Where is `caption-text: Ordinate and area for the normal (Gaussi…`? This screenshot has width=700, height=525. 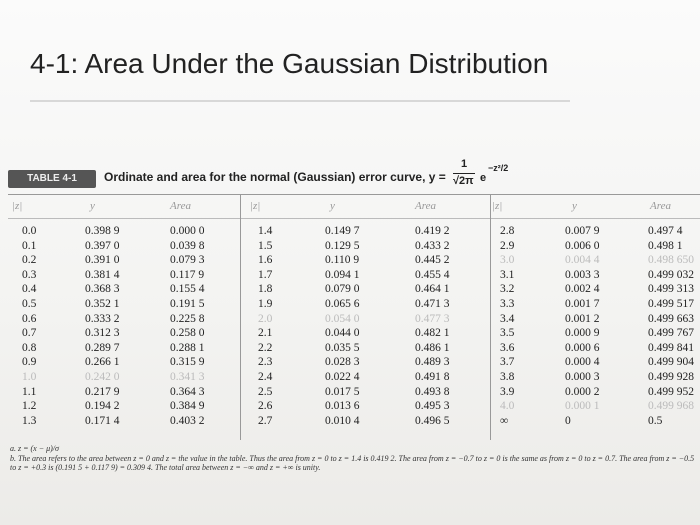 caption-text: Ordinate and area for the normal (Gaussi… is located at coordinates (275, 177).